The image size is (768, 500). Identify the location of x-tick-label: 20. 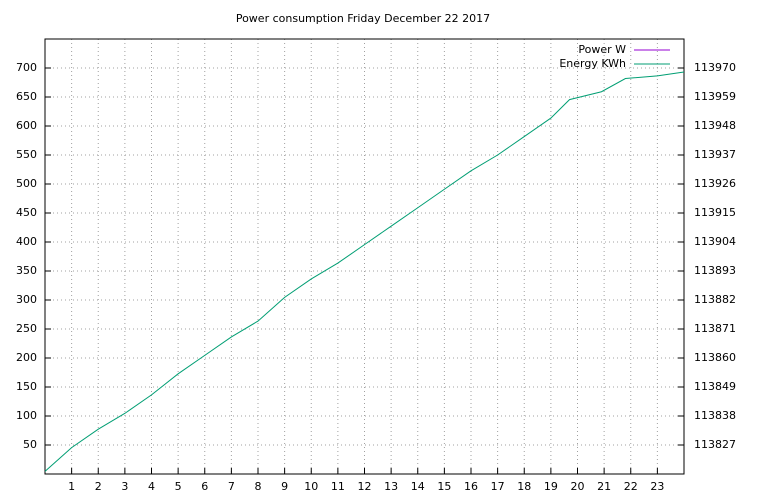
(578, 486).